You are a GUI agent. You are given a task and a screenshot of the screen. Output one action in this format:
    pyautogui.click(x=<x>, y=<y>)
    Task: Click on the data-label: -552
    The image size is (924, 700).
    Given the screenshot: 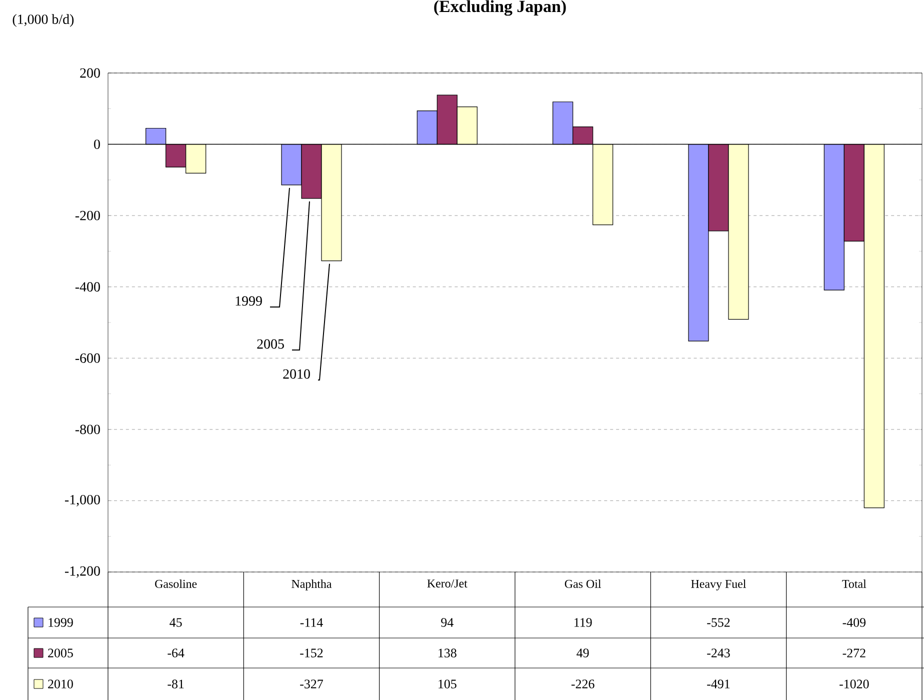 What is the action you would take?
    pyautogui.click(x=718, y=622)
    